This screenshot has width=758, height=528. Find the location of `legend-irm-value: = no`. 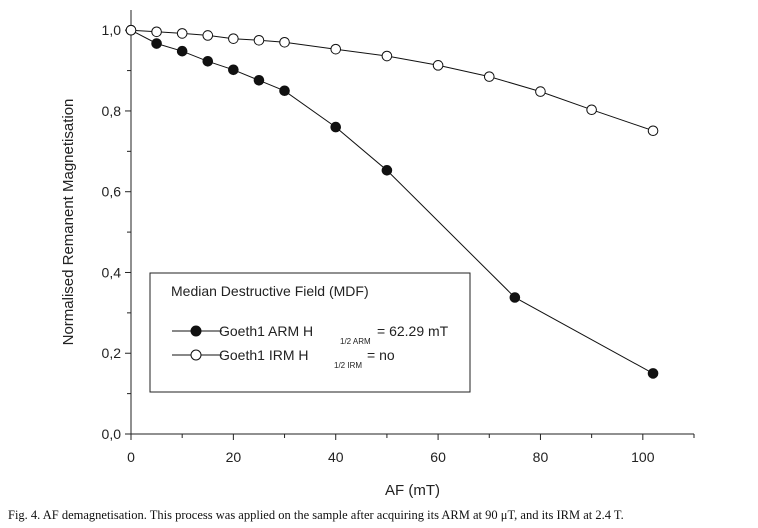

legend-irm-value: = no is located at coordinates (381, 355).